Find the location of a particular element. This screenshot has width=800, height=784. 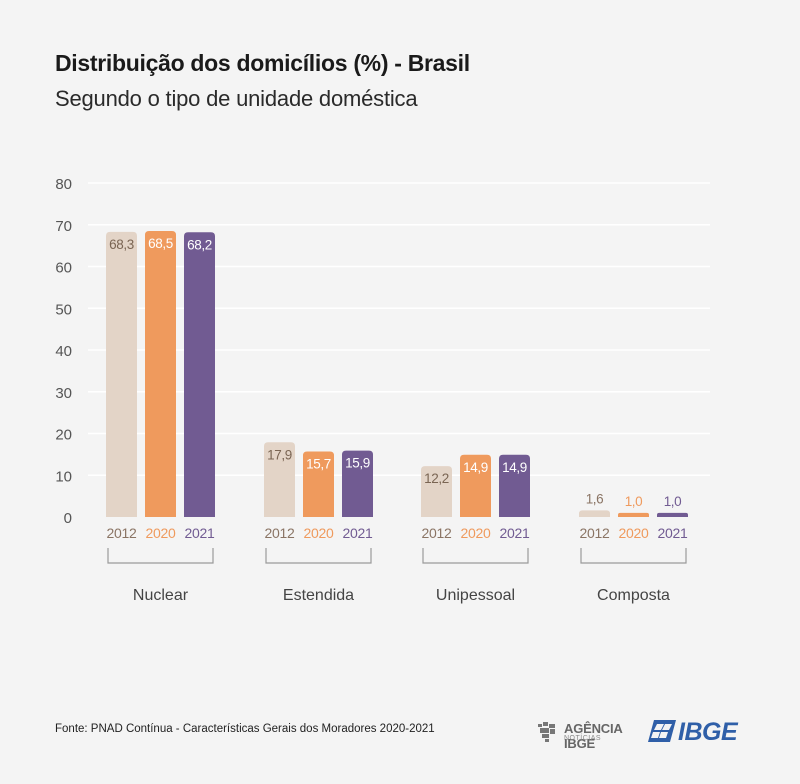

y-tick-label: 50 is located at coordinates (63, 309).